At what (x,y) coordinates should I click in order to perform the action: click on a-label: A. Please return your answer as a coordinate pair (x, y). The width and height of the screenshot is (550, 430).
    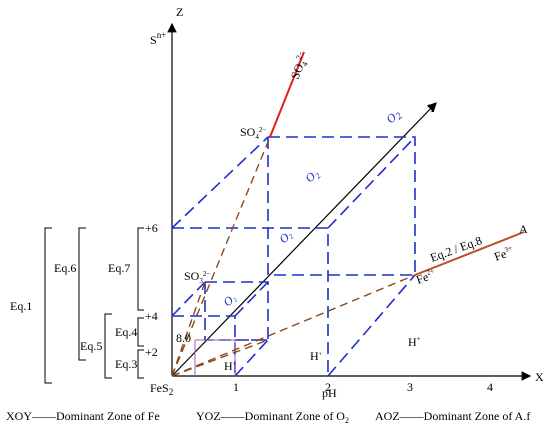
    Looking at the image, I should click on (523, 229).